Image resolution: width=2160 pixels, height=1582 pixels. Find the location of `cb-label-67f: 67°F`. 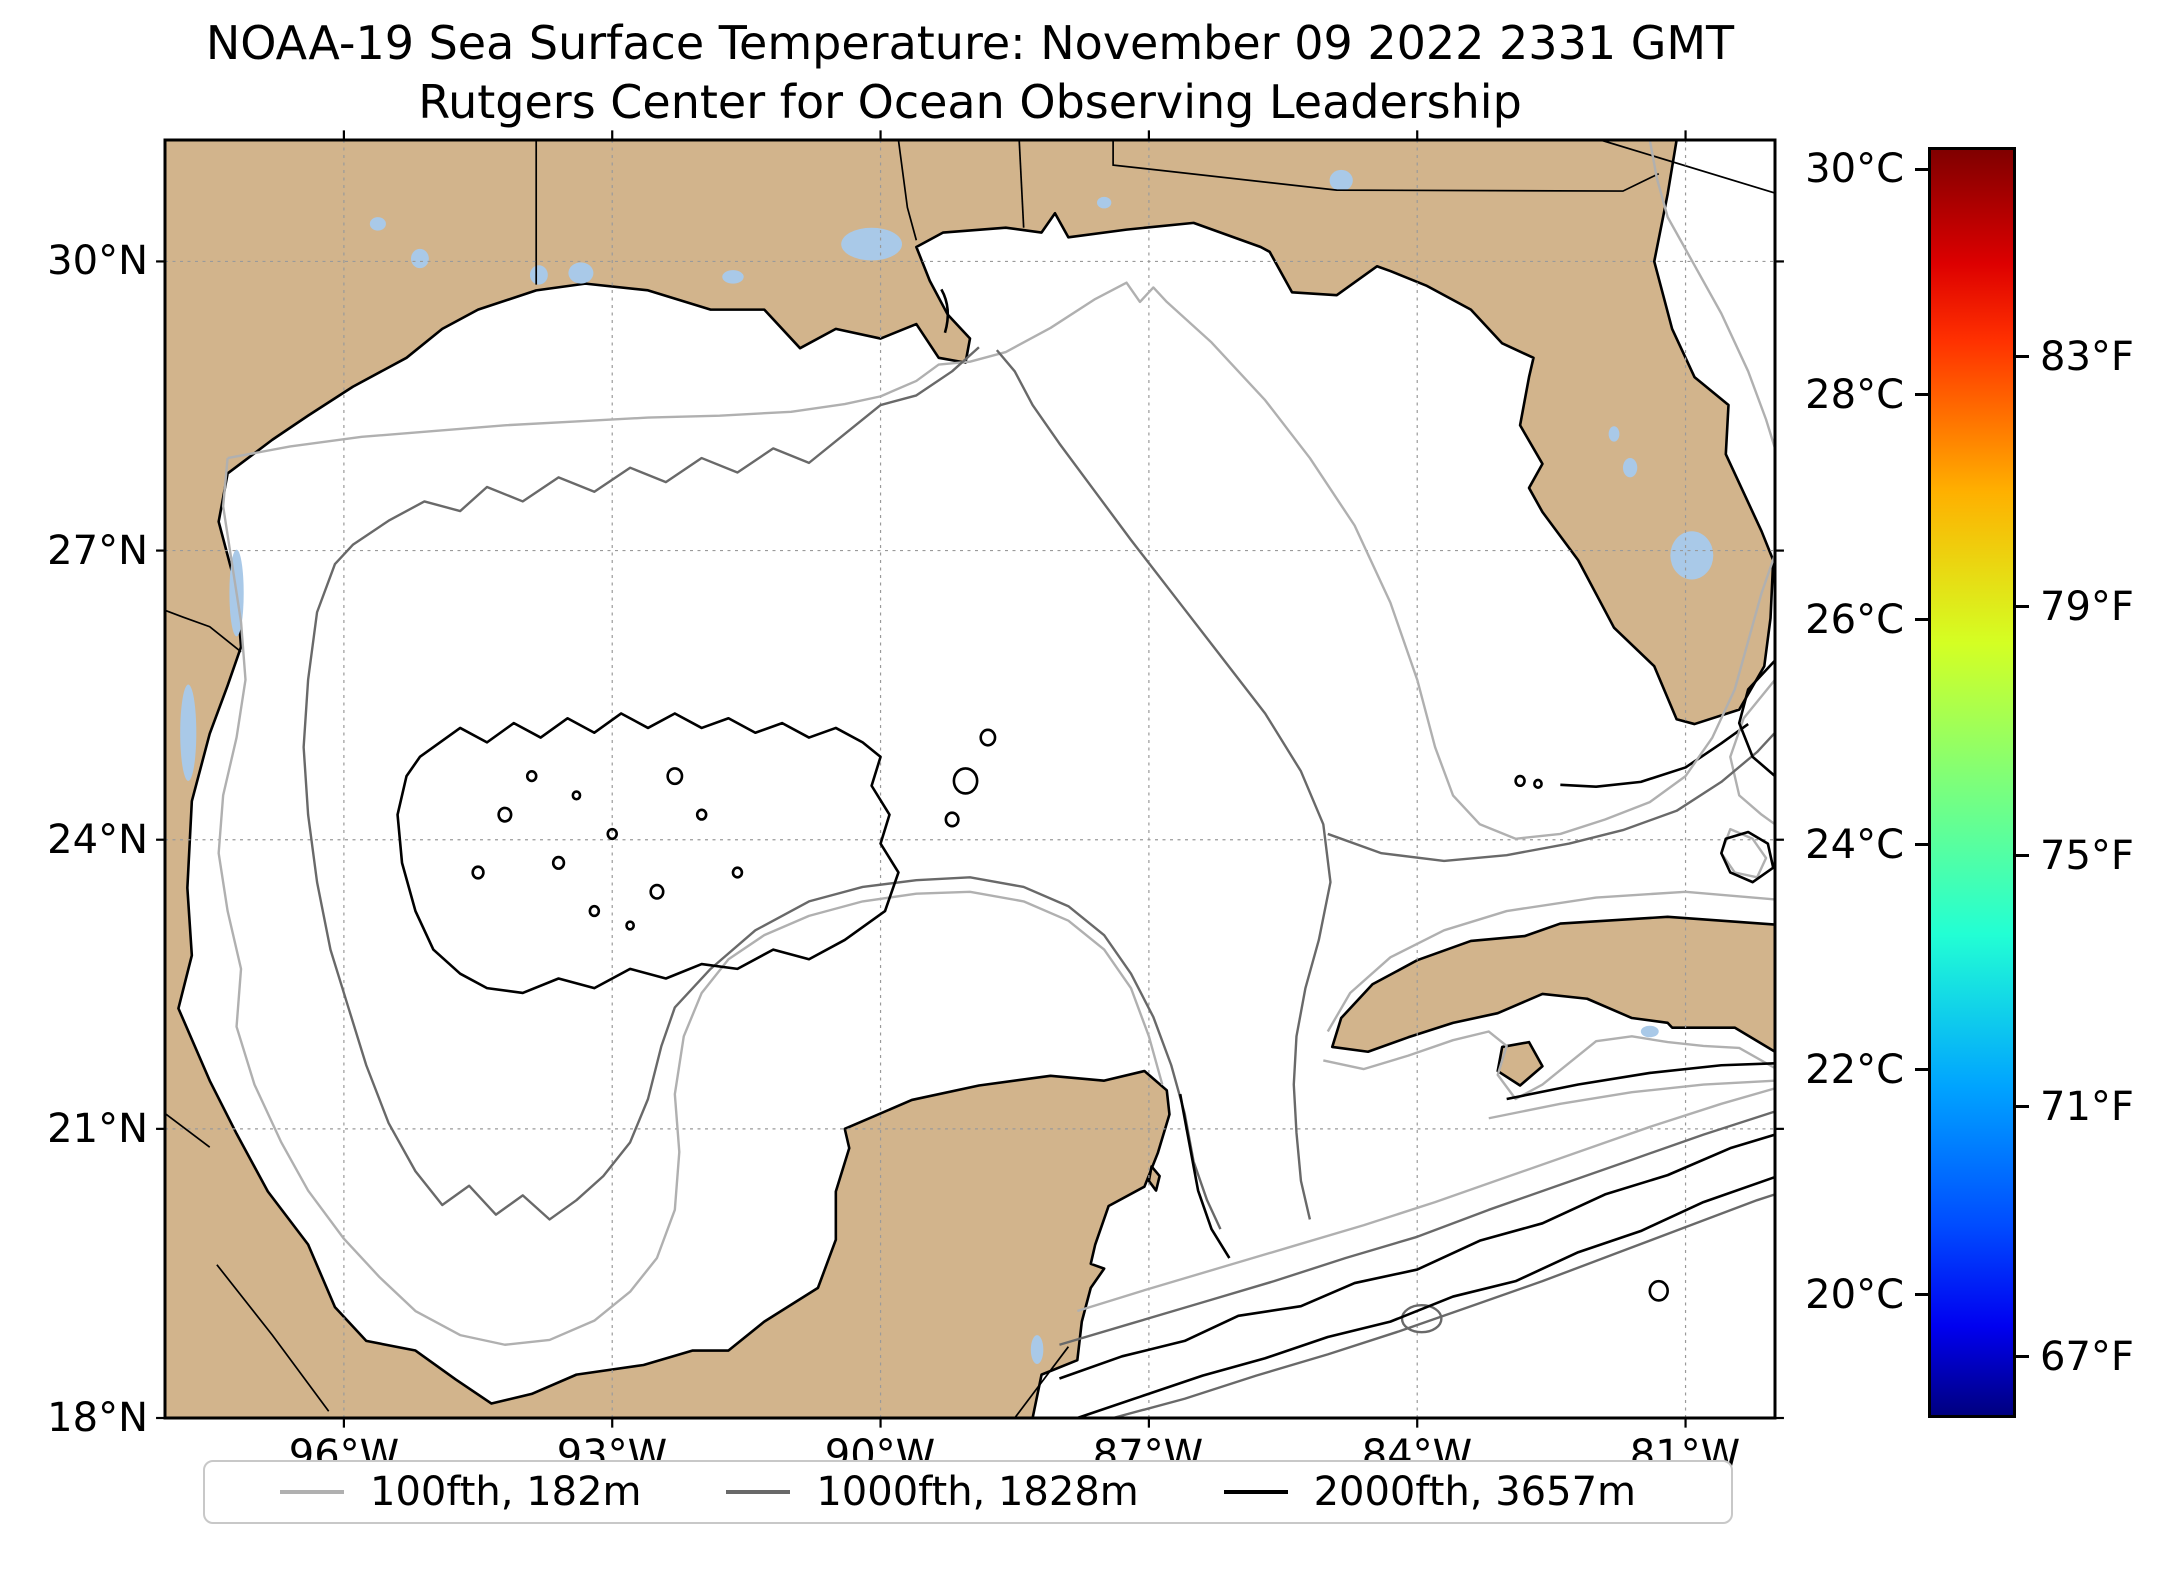

cb-label-67f: 67°F is located at coordinates (2087, 1357).